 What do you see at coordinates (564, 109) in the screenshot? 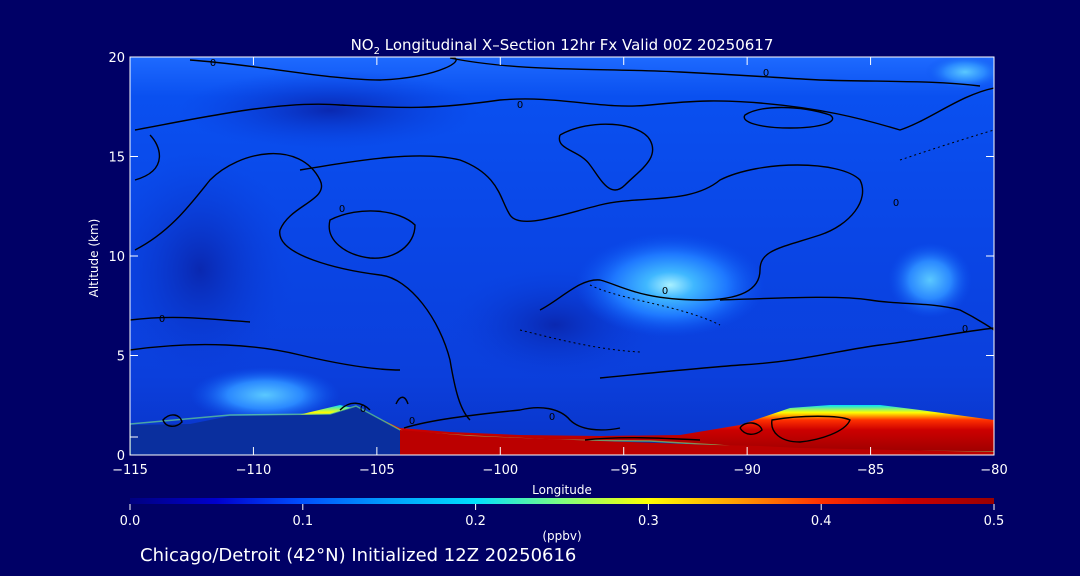
I see `contour-line-upper` at bounding box center [564, 109].